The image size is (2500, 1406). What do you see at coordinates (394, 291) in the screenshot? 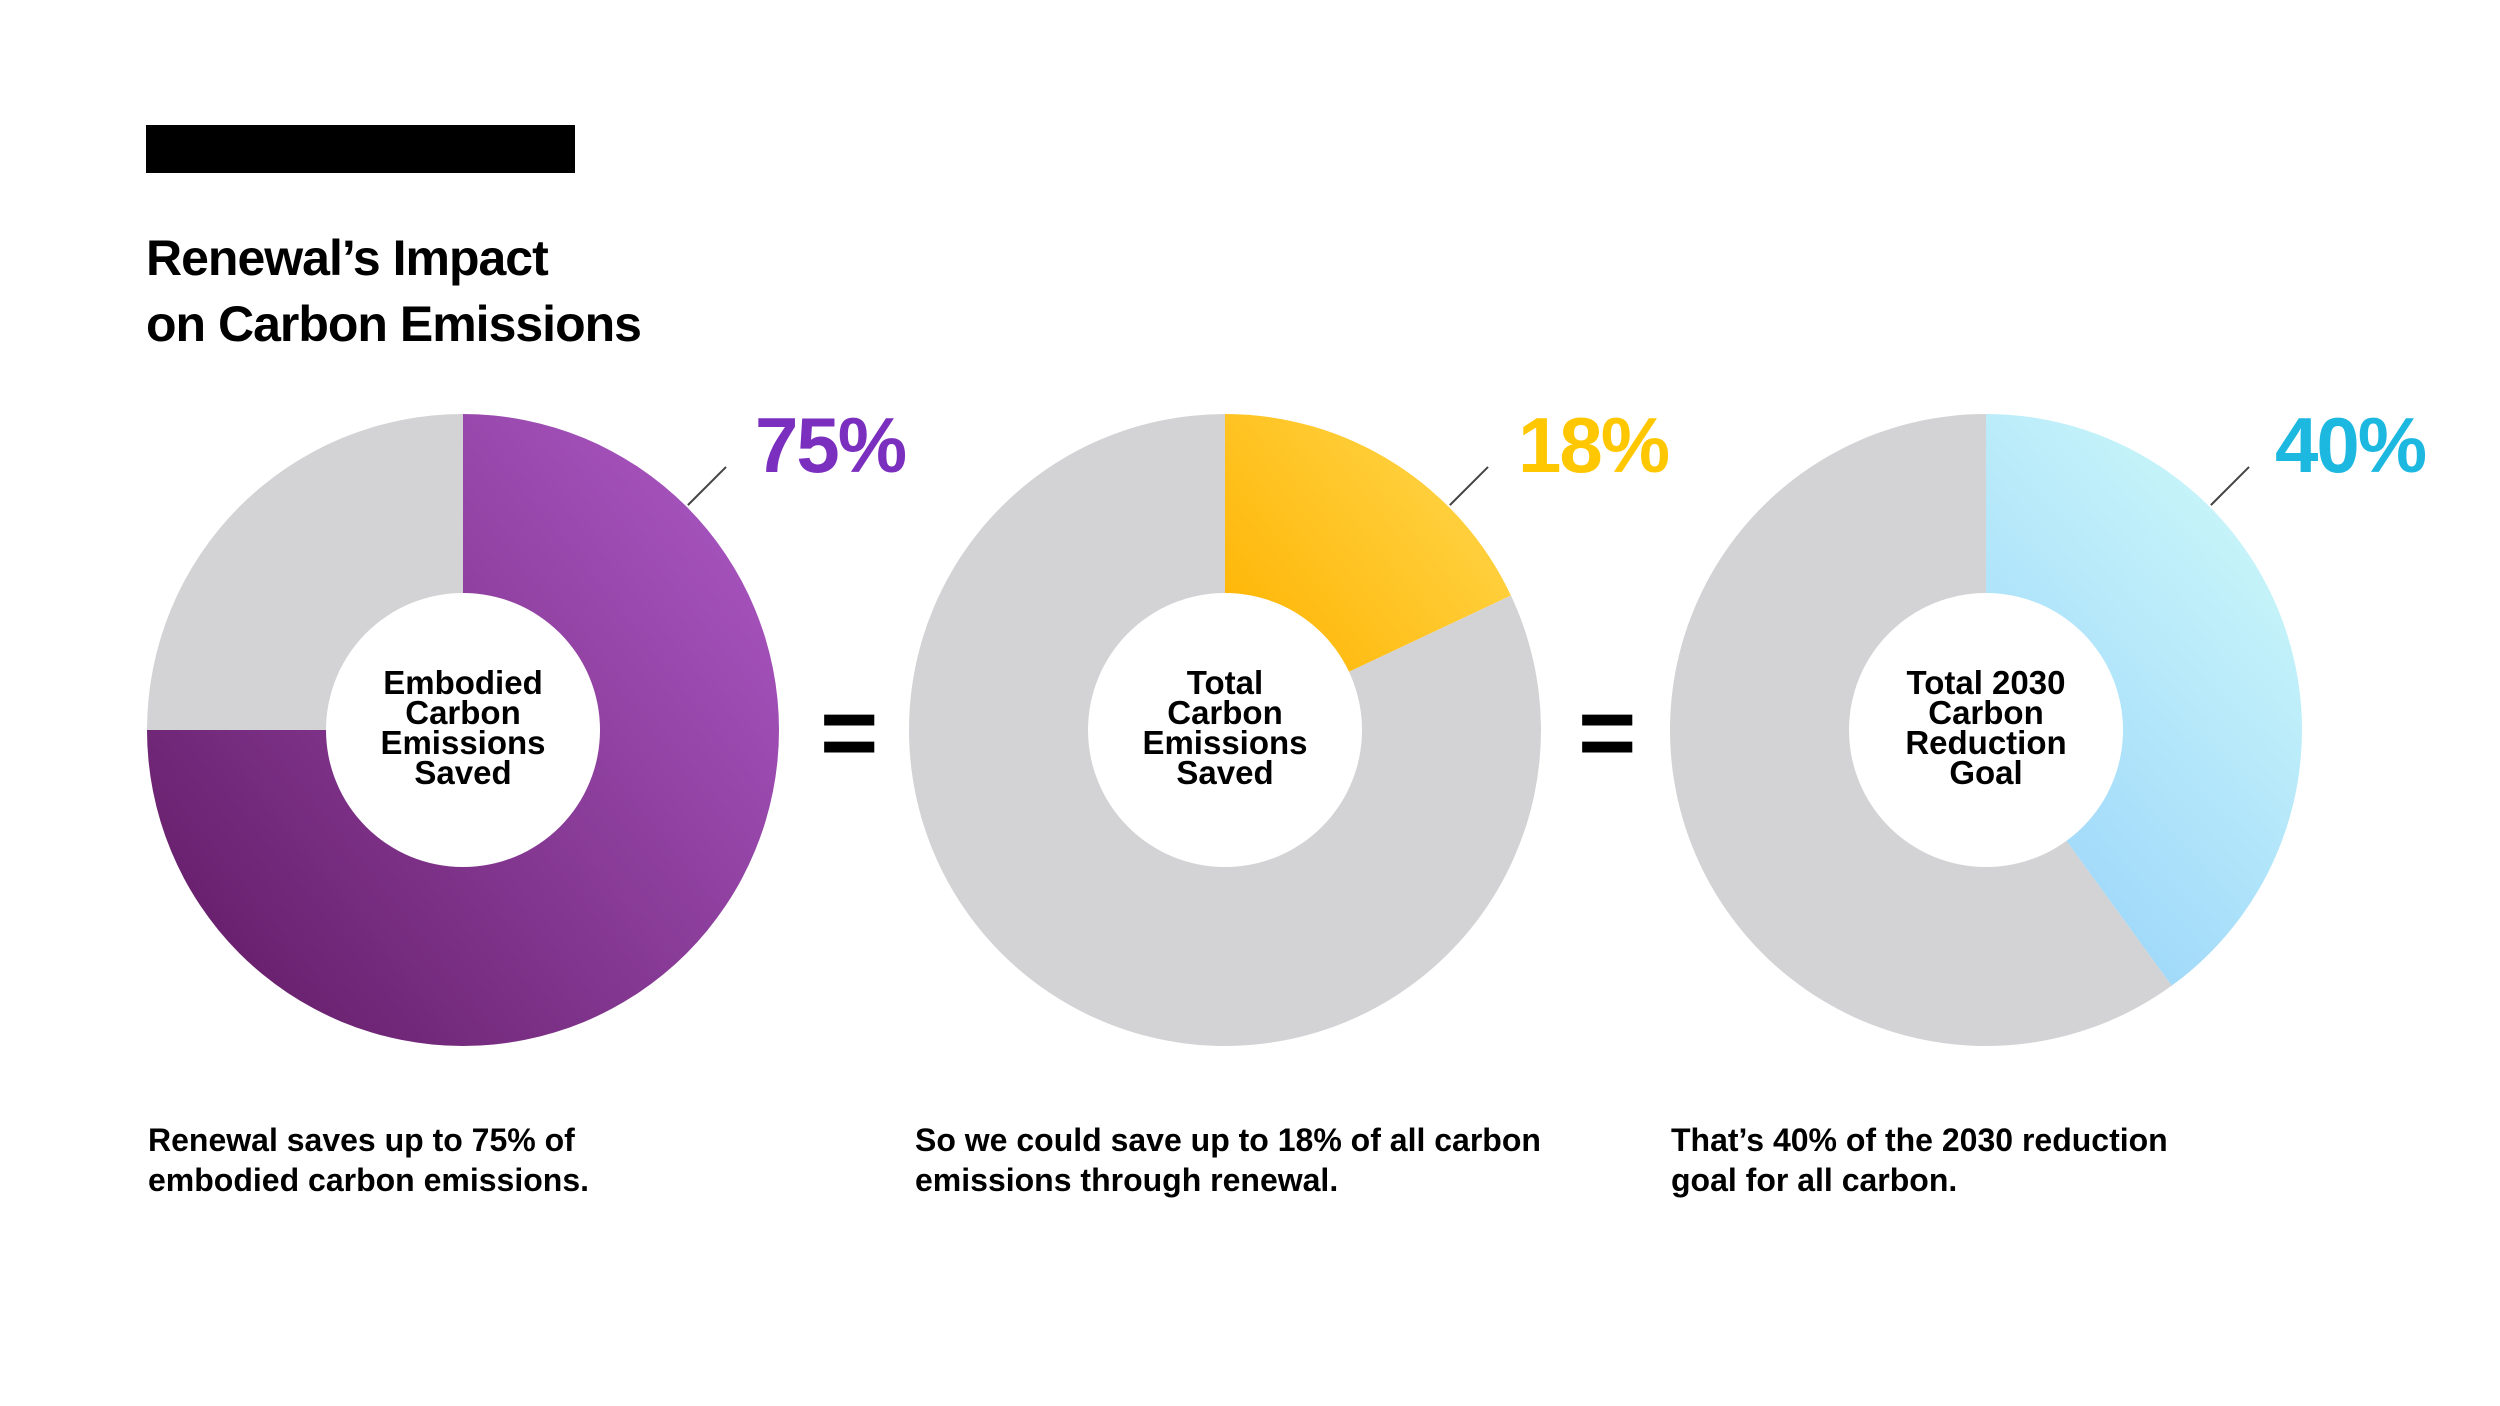
I see `page-title: Renewal’s Impact on Carbon Emissions` at bounding box center [394, 291].